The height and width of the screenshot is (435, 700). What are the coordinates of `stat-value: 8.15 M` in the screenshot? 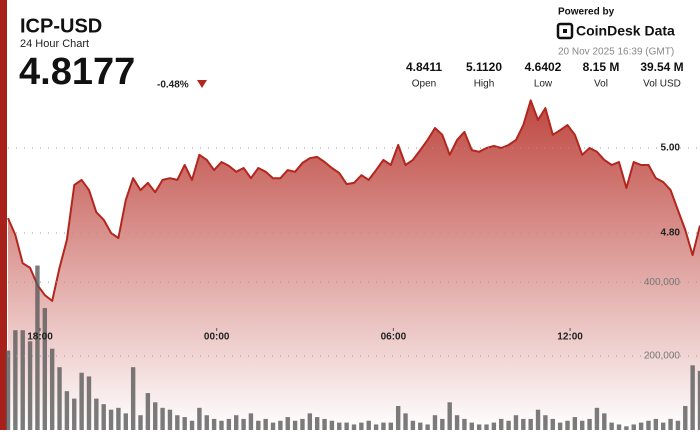 It's located at (601, 67).